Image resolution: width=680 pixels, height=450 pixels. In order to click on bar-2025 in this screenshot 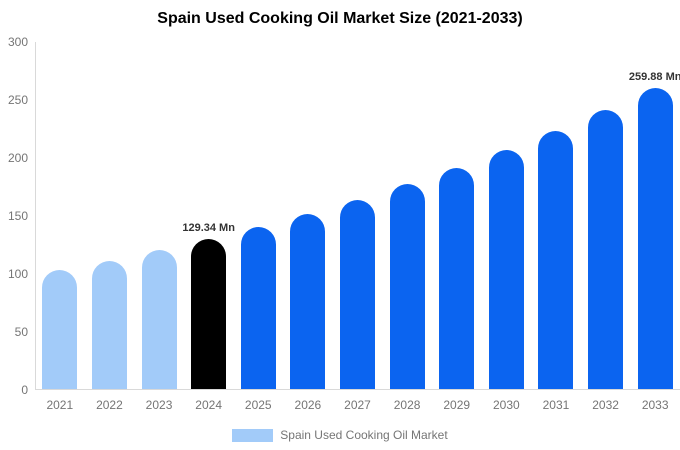, I will do `click(258, 307)`.